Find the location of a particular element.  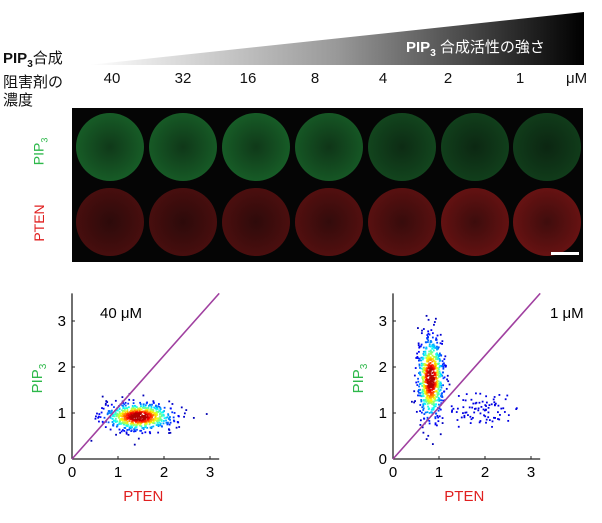

activity-gradient-wedge is located at coordinates (336, 38).